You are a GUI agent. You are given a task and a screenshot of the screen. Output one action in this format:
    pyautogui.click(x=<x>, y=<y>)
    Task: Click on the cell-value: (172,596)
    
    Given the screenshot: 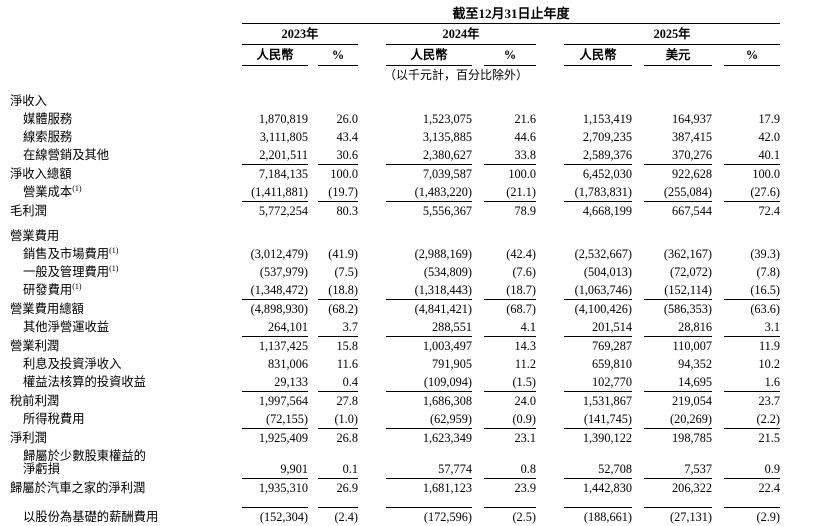 What is the action you would take?
    pyautogui.click(x=415, y=511)
    